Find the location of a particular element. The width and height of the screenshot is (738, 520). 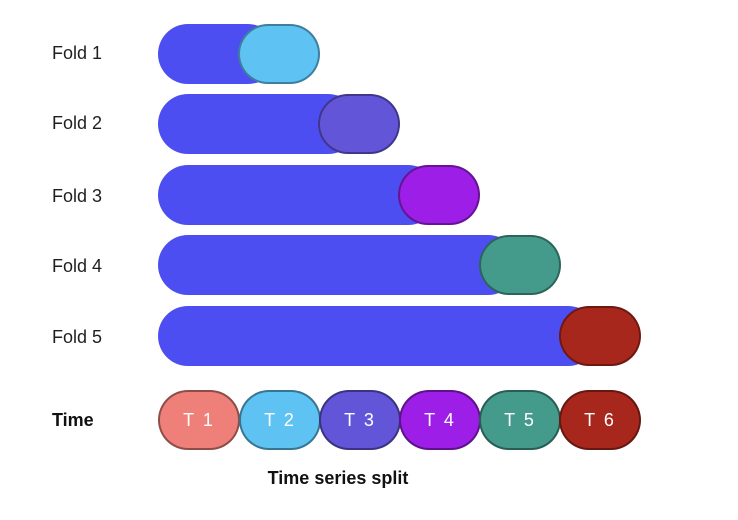

time-axis-label: Time is located at coordinates (73, 420).